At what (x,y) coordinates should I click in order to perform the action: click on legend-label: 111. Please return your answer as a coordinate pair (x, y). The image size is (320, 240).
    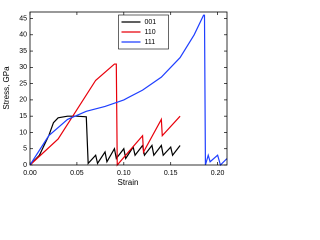
    Looking at the image, I should click on (150, 42).